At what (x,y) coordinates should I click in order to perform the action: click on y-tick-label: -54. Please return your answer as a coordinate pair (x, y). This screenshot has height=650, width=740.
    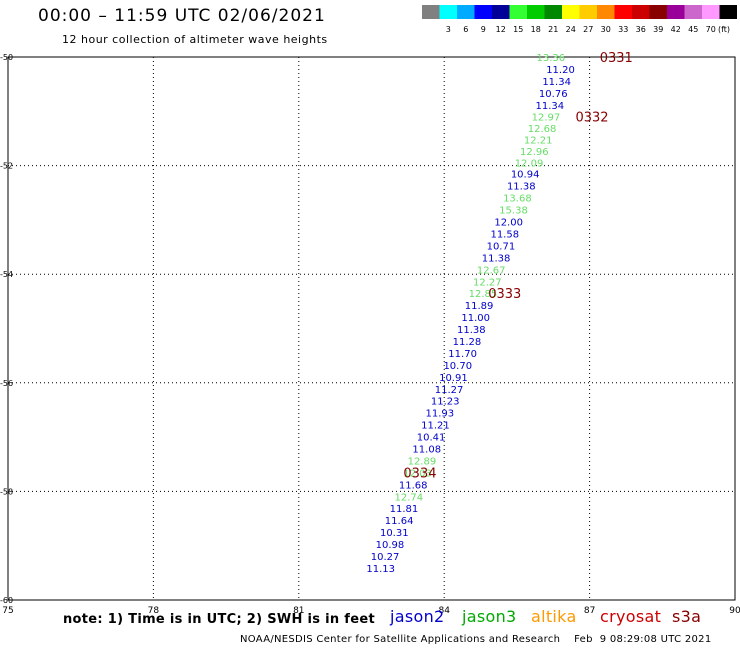
    Looking at the image, I should click on (6, 274).